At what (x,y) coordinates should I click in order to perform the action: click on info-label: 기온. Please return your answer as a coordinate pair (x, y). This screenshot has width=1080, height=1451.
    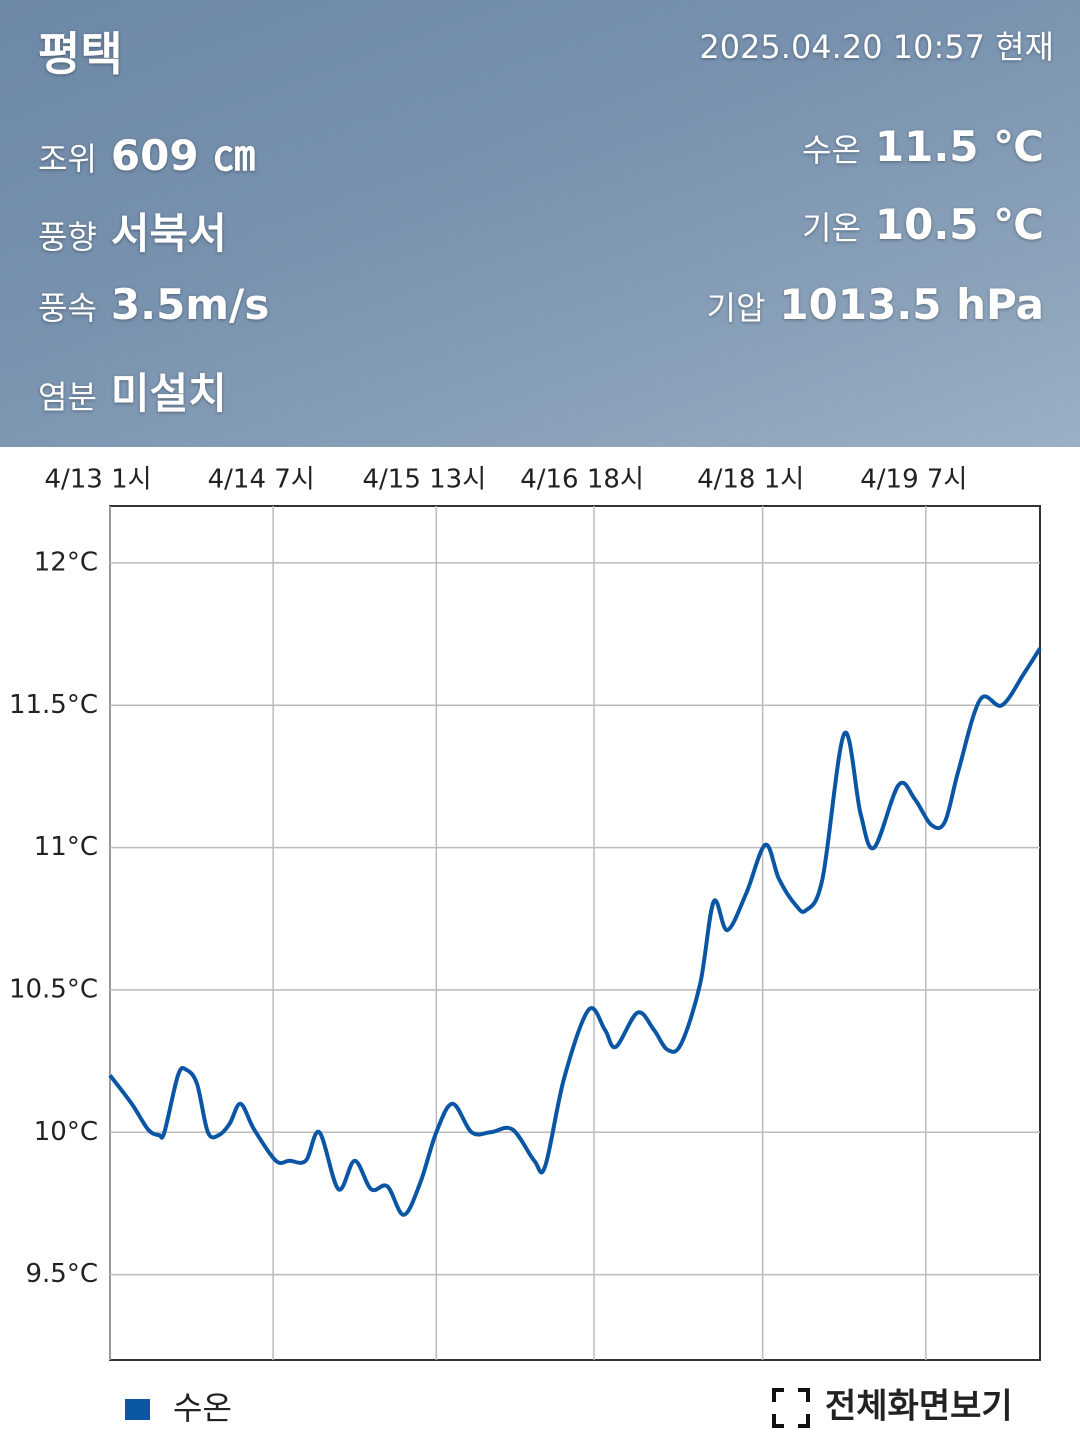
    Looking at the image, I should click on (831, 228).